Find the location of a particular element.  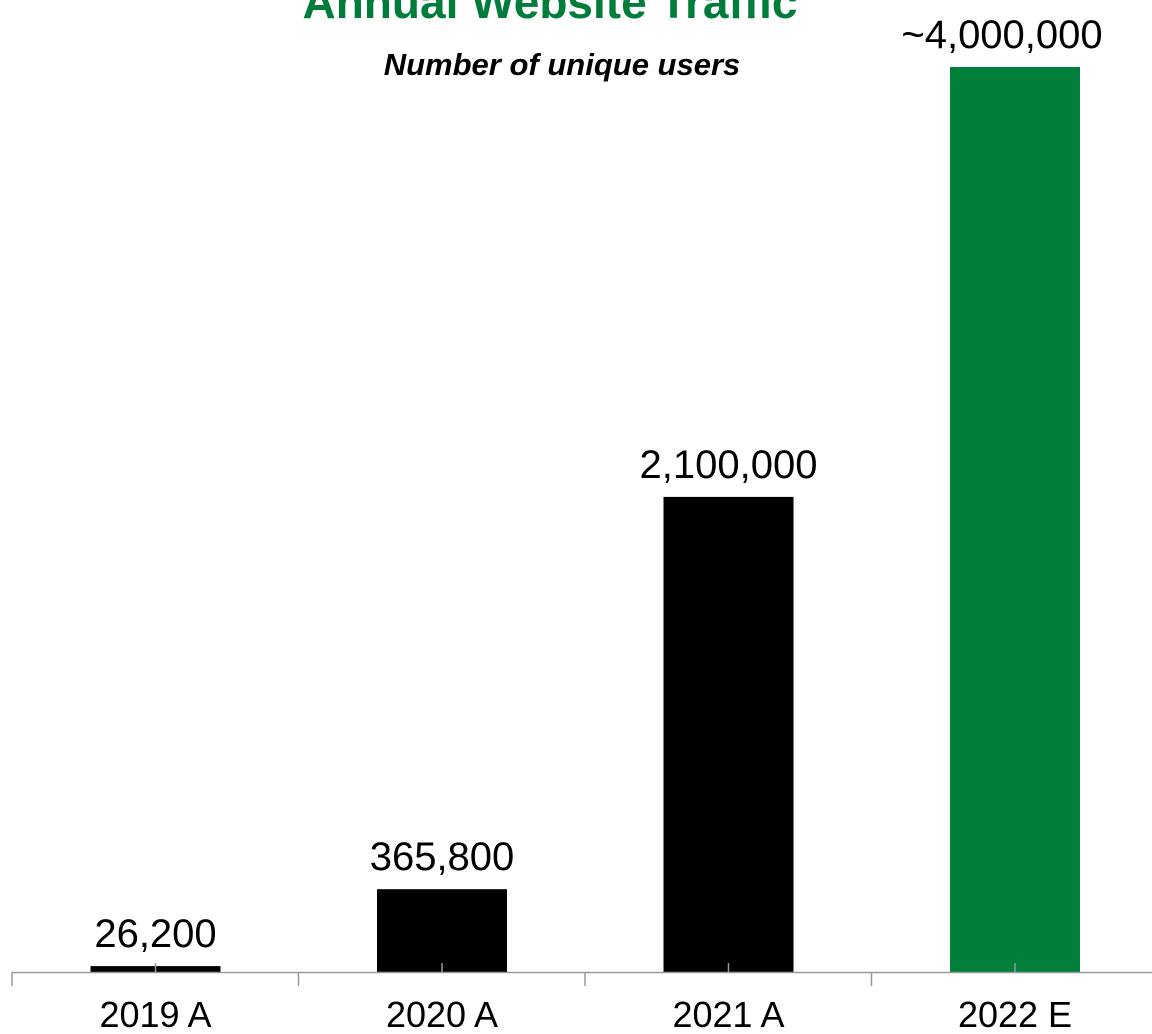

x-tick-label: 2021 A is located at coordinates (728, 1014).